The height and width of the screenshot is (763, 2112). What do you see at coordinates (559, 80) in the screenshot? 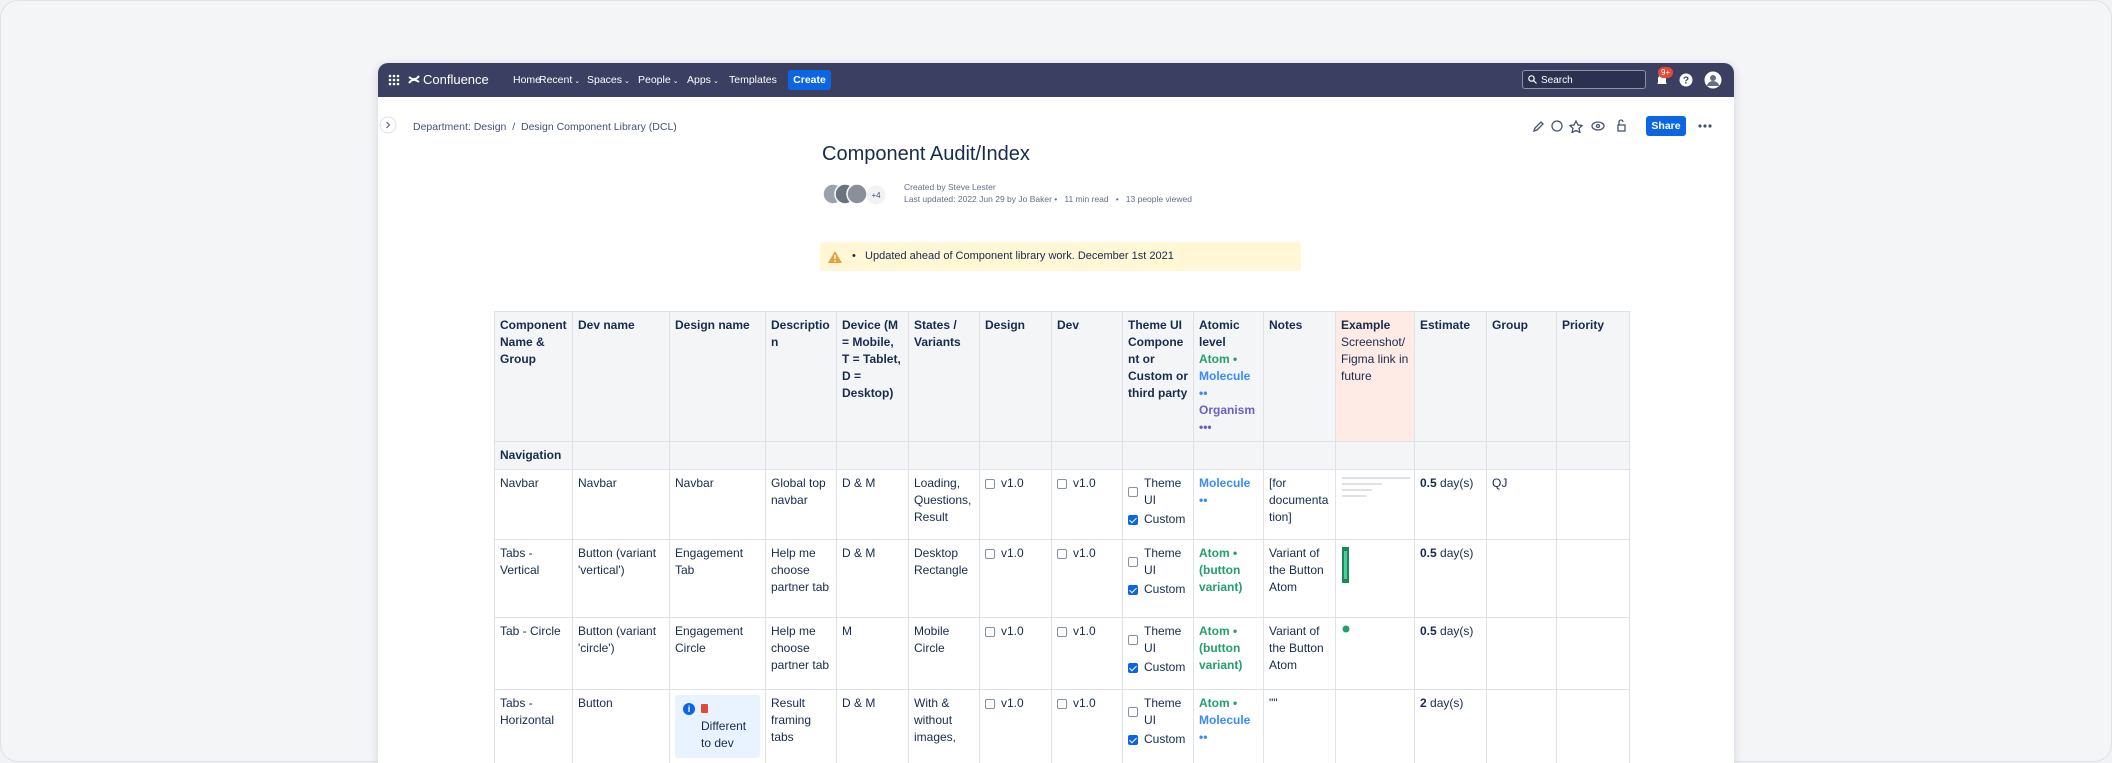
I see `nav-item: Recent⌄` at bounding box center [559, 80].